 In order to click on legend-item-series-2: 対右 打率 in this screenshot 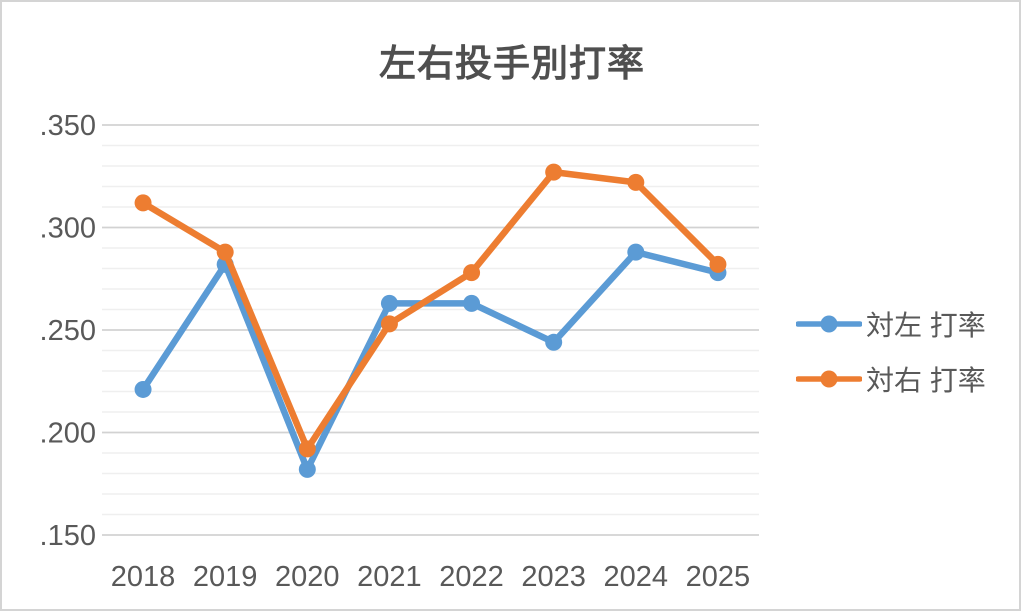, I will do `click(891, 379)`.